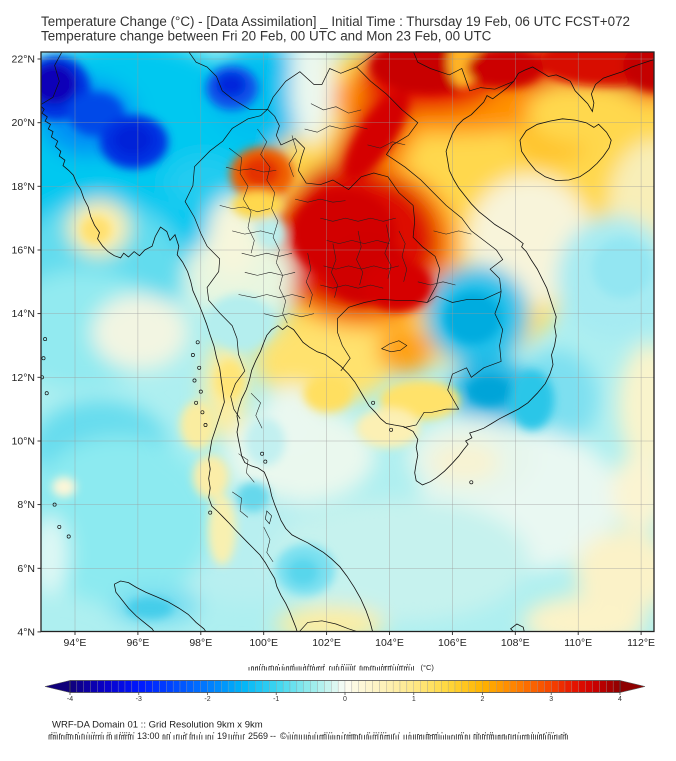 The width and height of the screenshot is (676, 761). Describe the element at coordinates (515, 643) in the screenshot. I see `svg-text: 108°E` at that location.